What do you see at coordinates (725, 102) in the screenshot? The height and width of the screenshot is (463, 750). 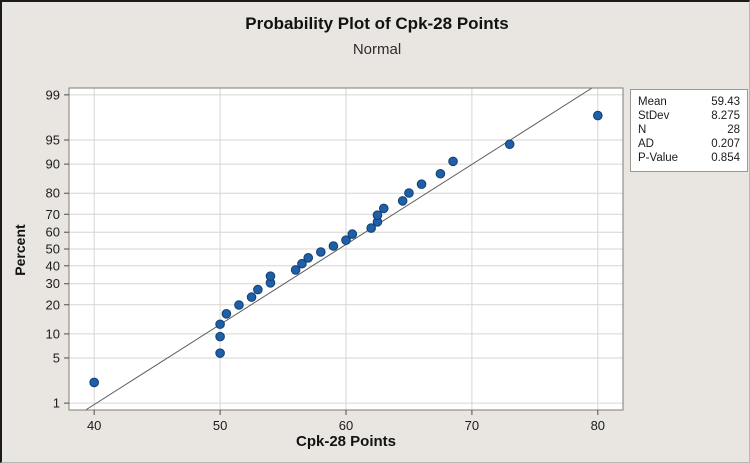 I see `stat-value: 59.43` at bounding box center [725, 102].